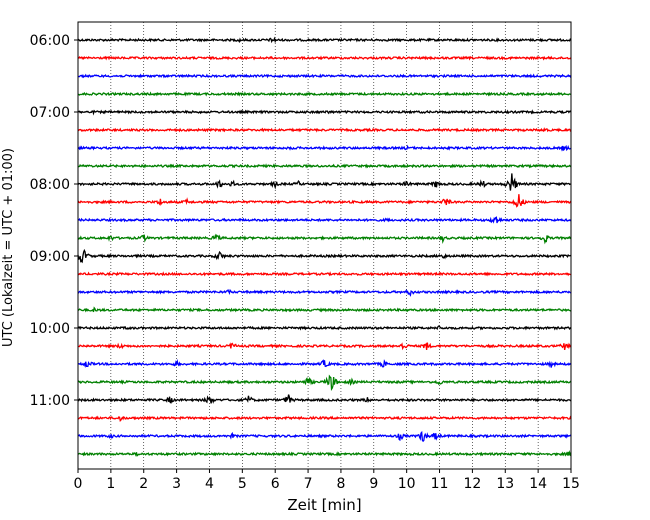 This screenshot has height=520, width=650. What do you see at coordinates (340, 484) in the screenshot?
I see `x-tick-label: 8` at bounding box center [340, 484].